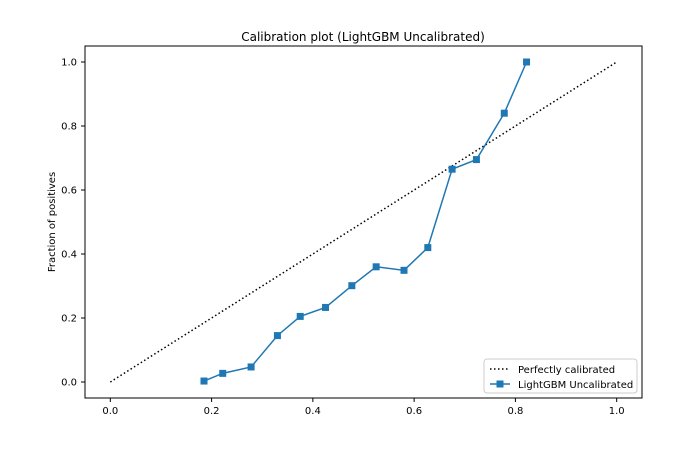  What do you see at coordinates (566, 370) in the screenshot?
I see `legend-label-perfect: Perfectly calibrated` at bounding box center [566, 370].